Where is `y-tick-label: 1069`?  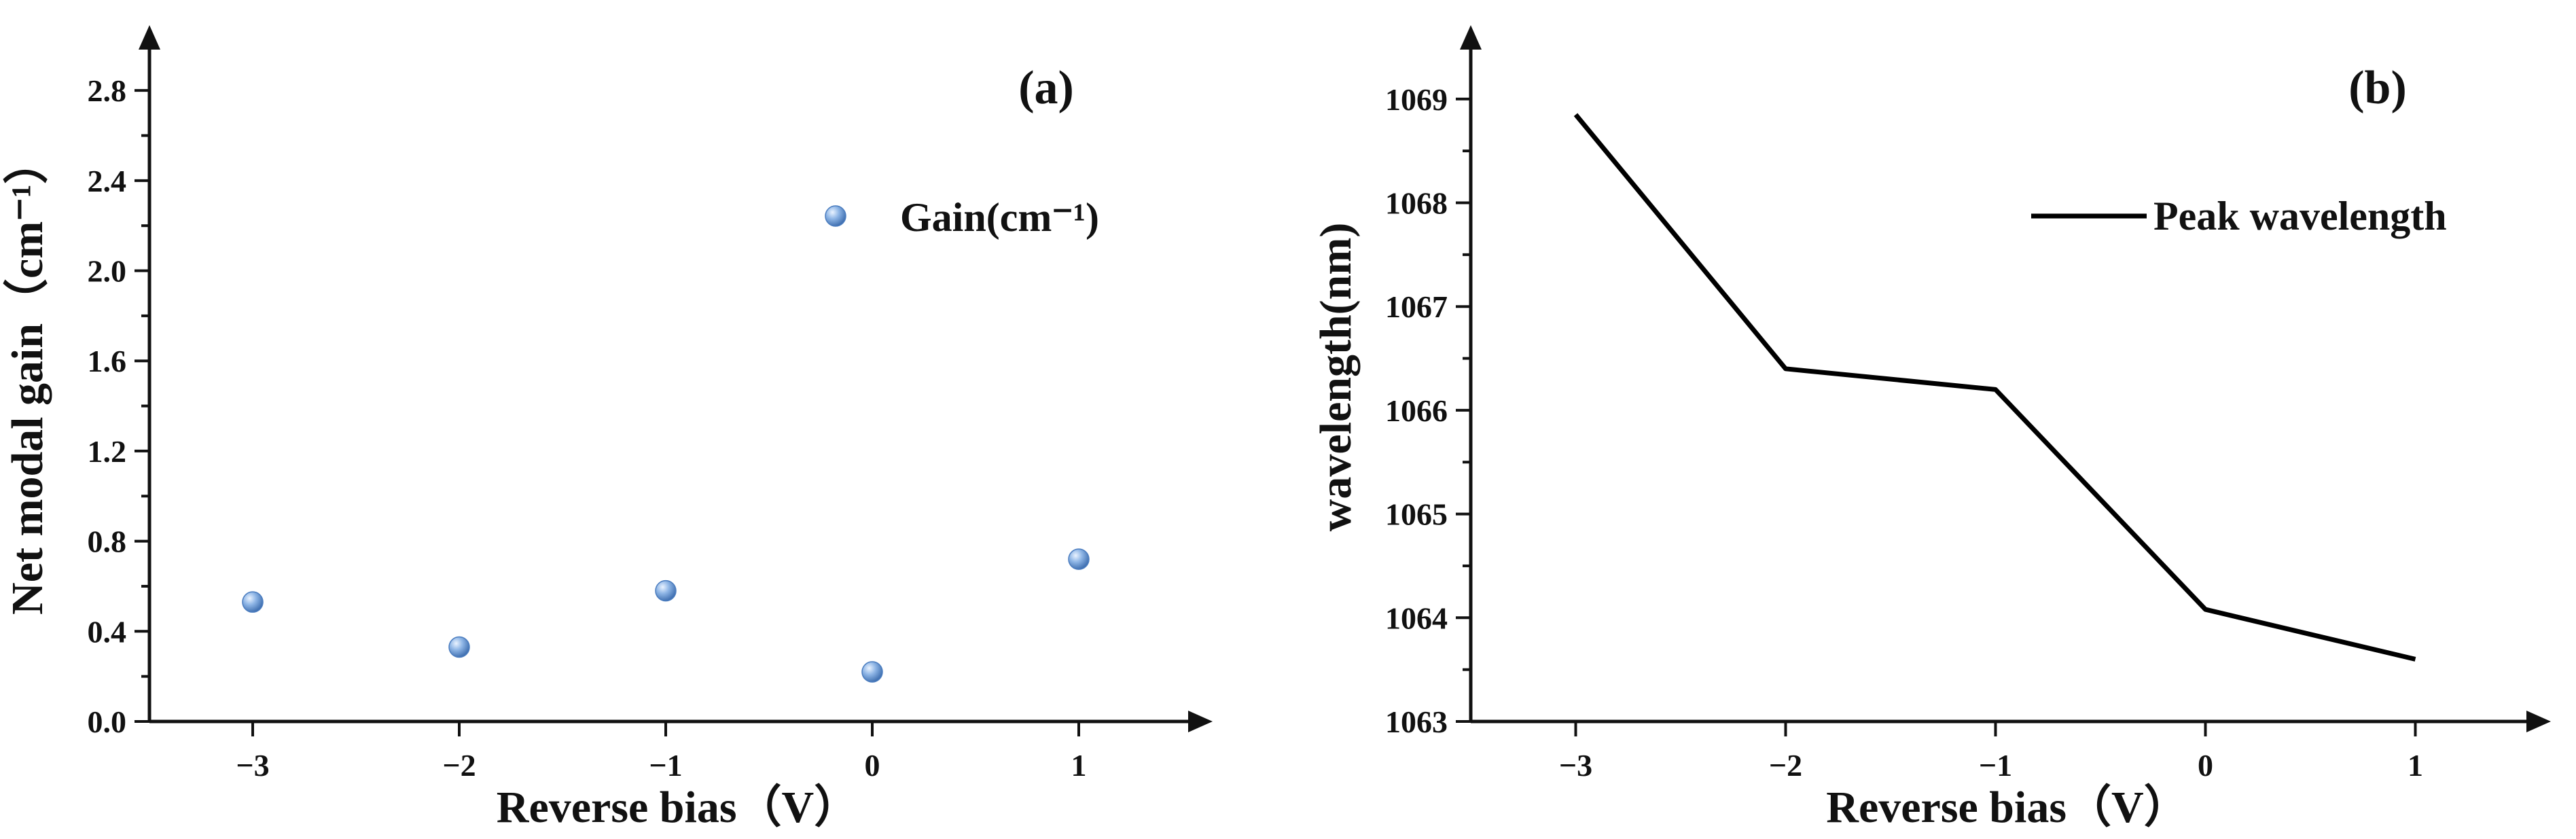 y-tick-label: 1069 is located at coordinates (1417, 99).